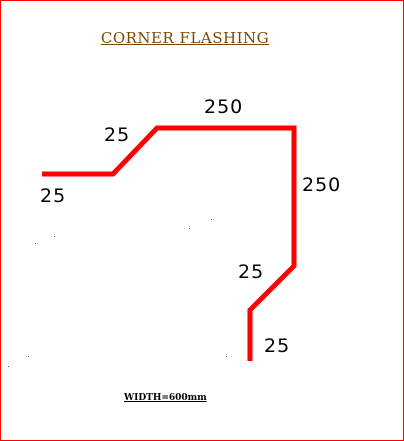 The width and height of the screenshot is (404, 441). Describe the element at coordinates (165, 398) in the screenshot. I see `width-note: WIDTH=600mm` at that location.